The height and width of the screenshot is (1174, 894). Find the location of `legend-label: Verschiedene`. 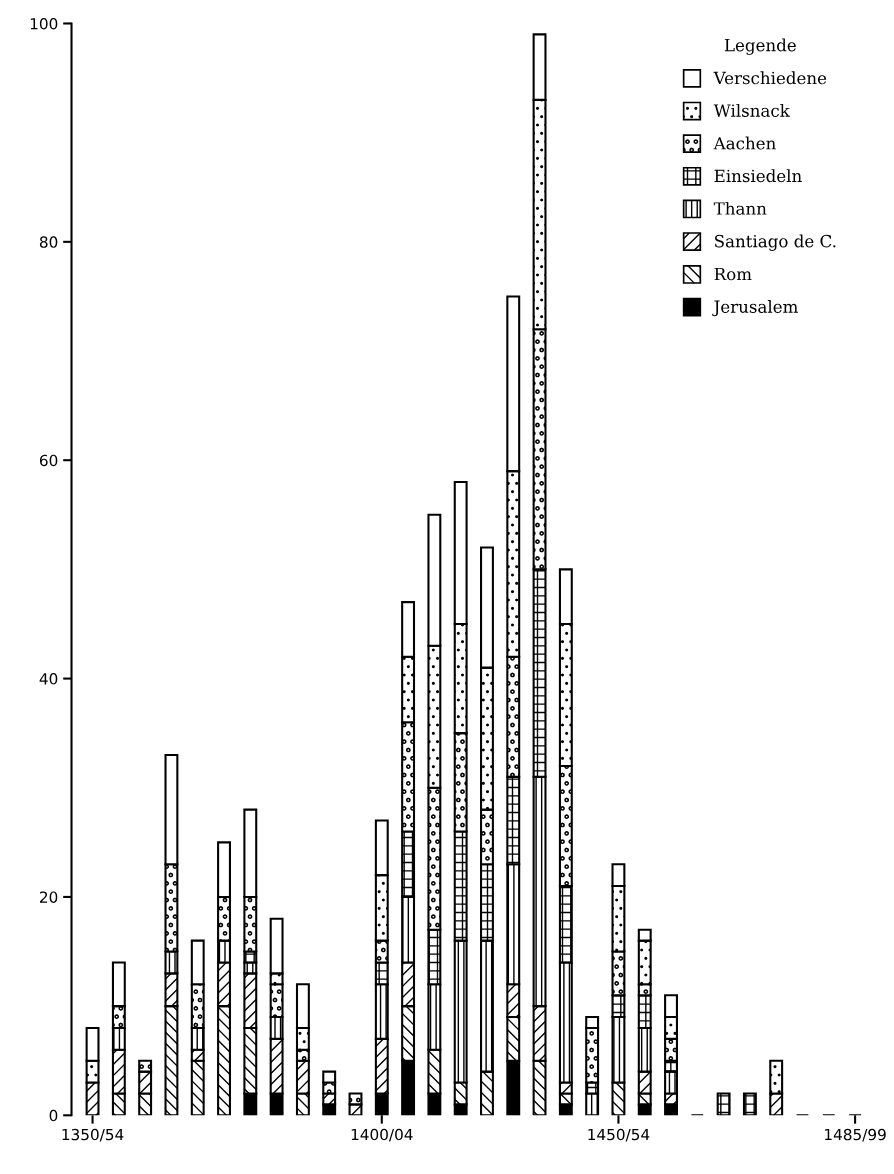

legend-label: Verschiedene is located at coordinates (770, 78).